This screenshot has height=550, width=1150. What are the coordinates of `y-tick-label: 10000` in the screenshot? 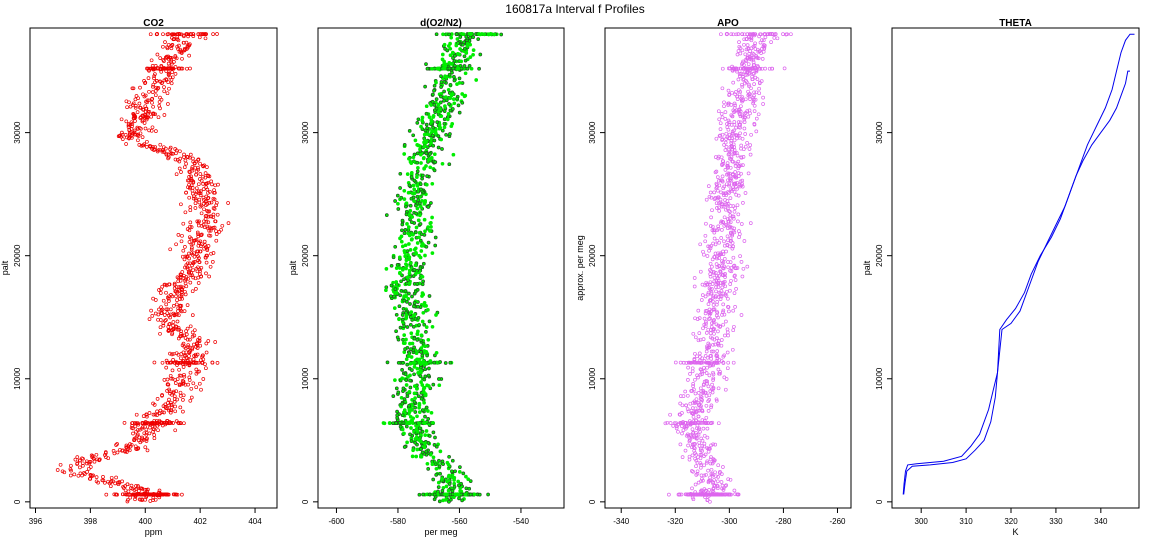 It's located at (592, 378).